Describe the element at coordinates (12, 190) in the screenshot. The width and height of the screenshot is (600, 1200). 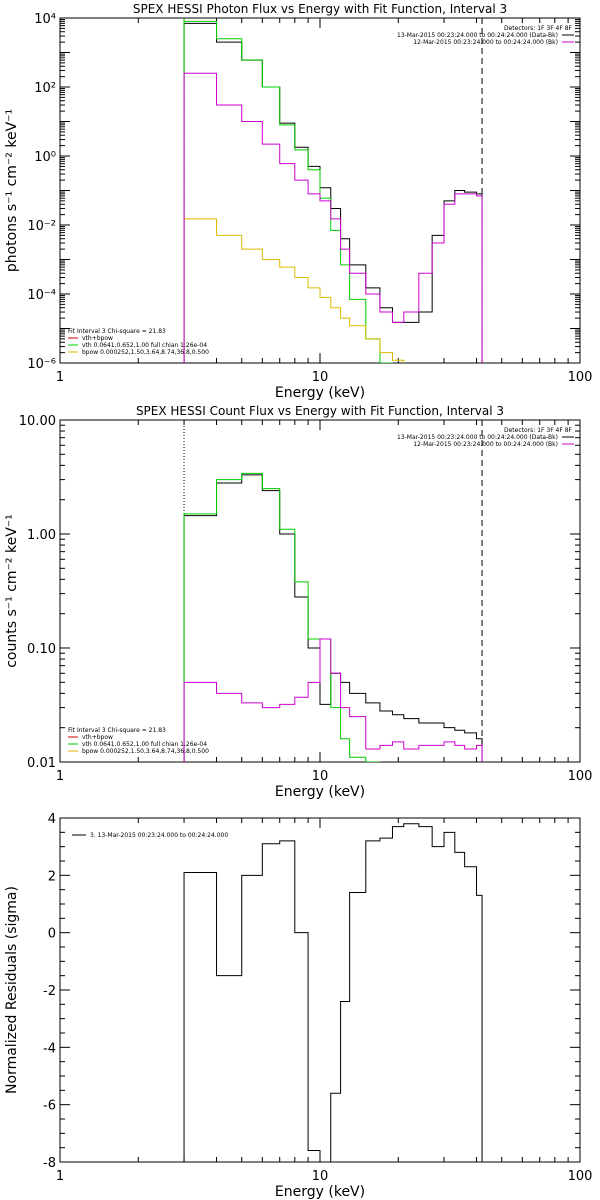
I see `y-axis-label: photons s⁻¹ cm⁻² keV⁻¹` at that location.